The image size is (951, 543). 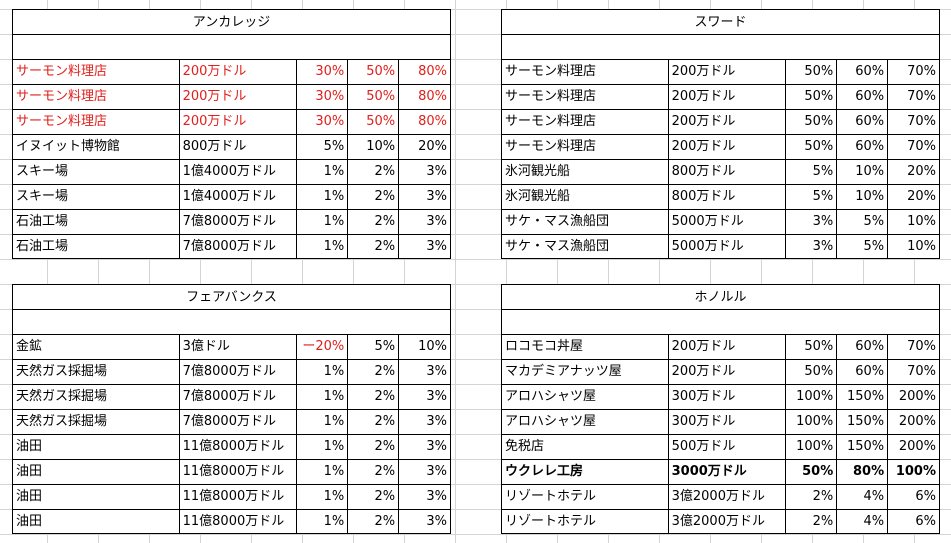 What do you see at coordinates (728, 522) in the screenshot?
I see `cell-price: 3億2000万ドル` at bounding box center [728, 522].